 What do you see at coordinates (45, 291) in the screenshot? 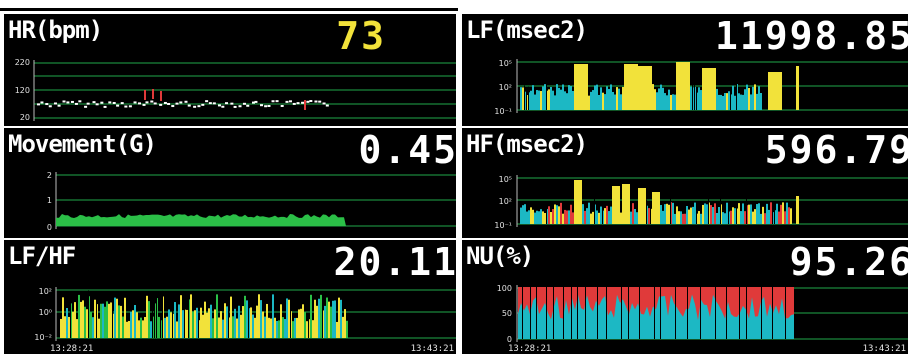
I see `lfhf-ytick-top: 10²` at bounding box center [45, 291].